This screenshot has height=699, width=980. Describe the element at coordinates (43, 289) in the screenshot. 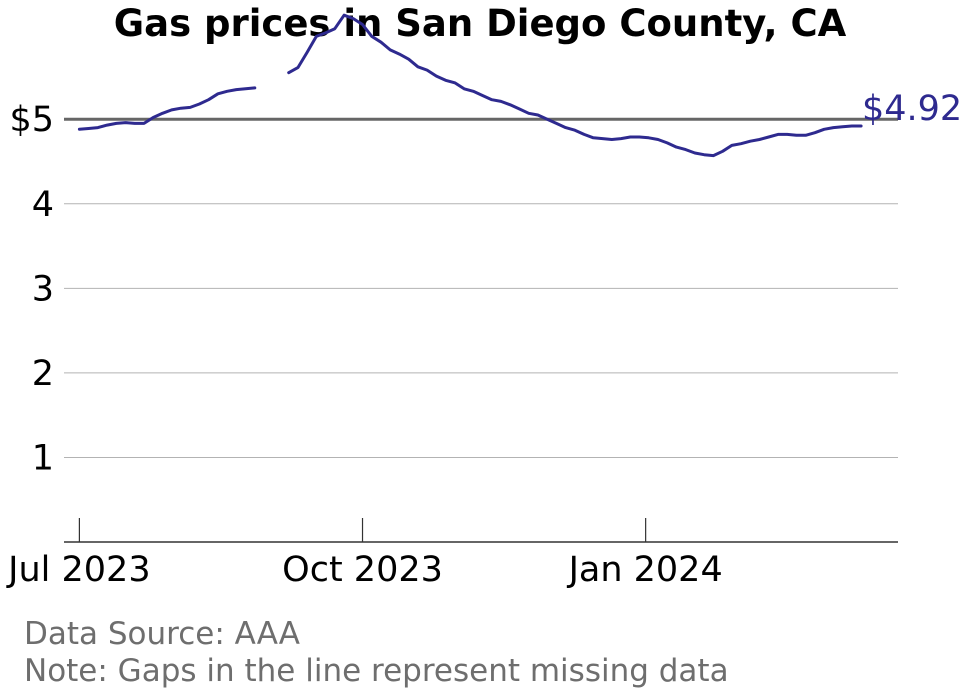

I see `y-tick-label: 3` at that location.